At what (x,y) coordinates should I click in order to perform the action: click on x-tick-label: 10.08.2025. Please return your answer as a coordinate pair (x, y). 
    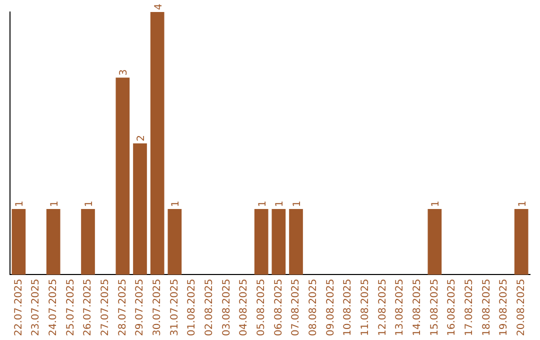
    Looking at the image, I should click on (348, 307).